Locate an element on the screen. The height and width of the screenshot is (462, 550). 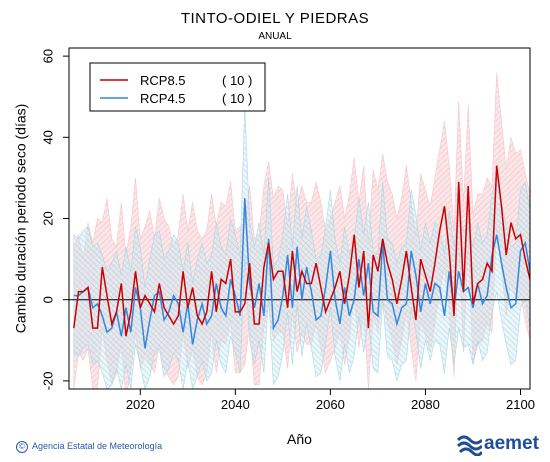
x-tick-label: 2060 is located at coordinates (330, 404).